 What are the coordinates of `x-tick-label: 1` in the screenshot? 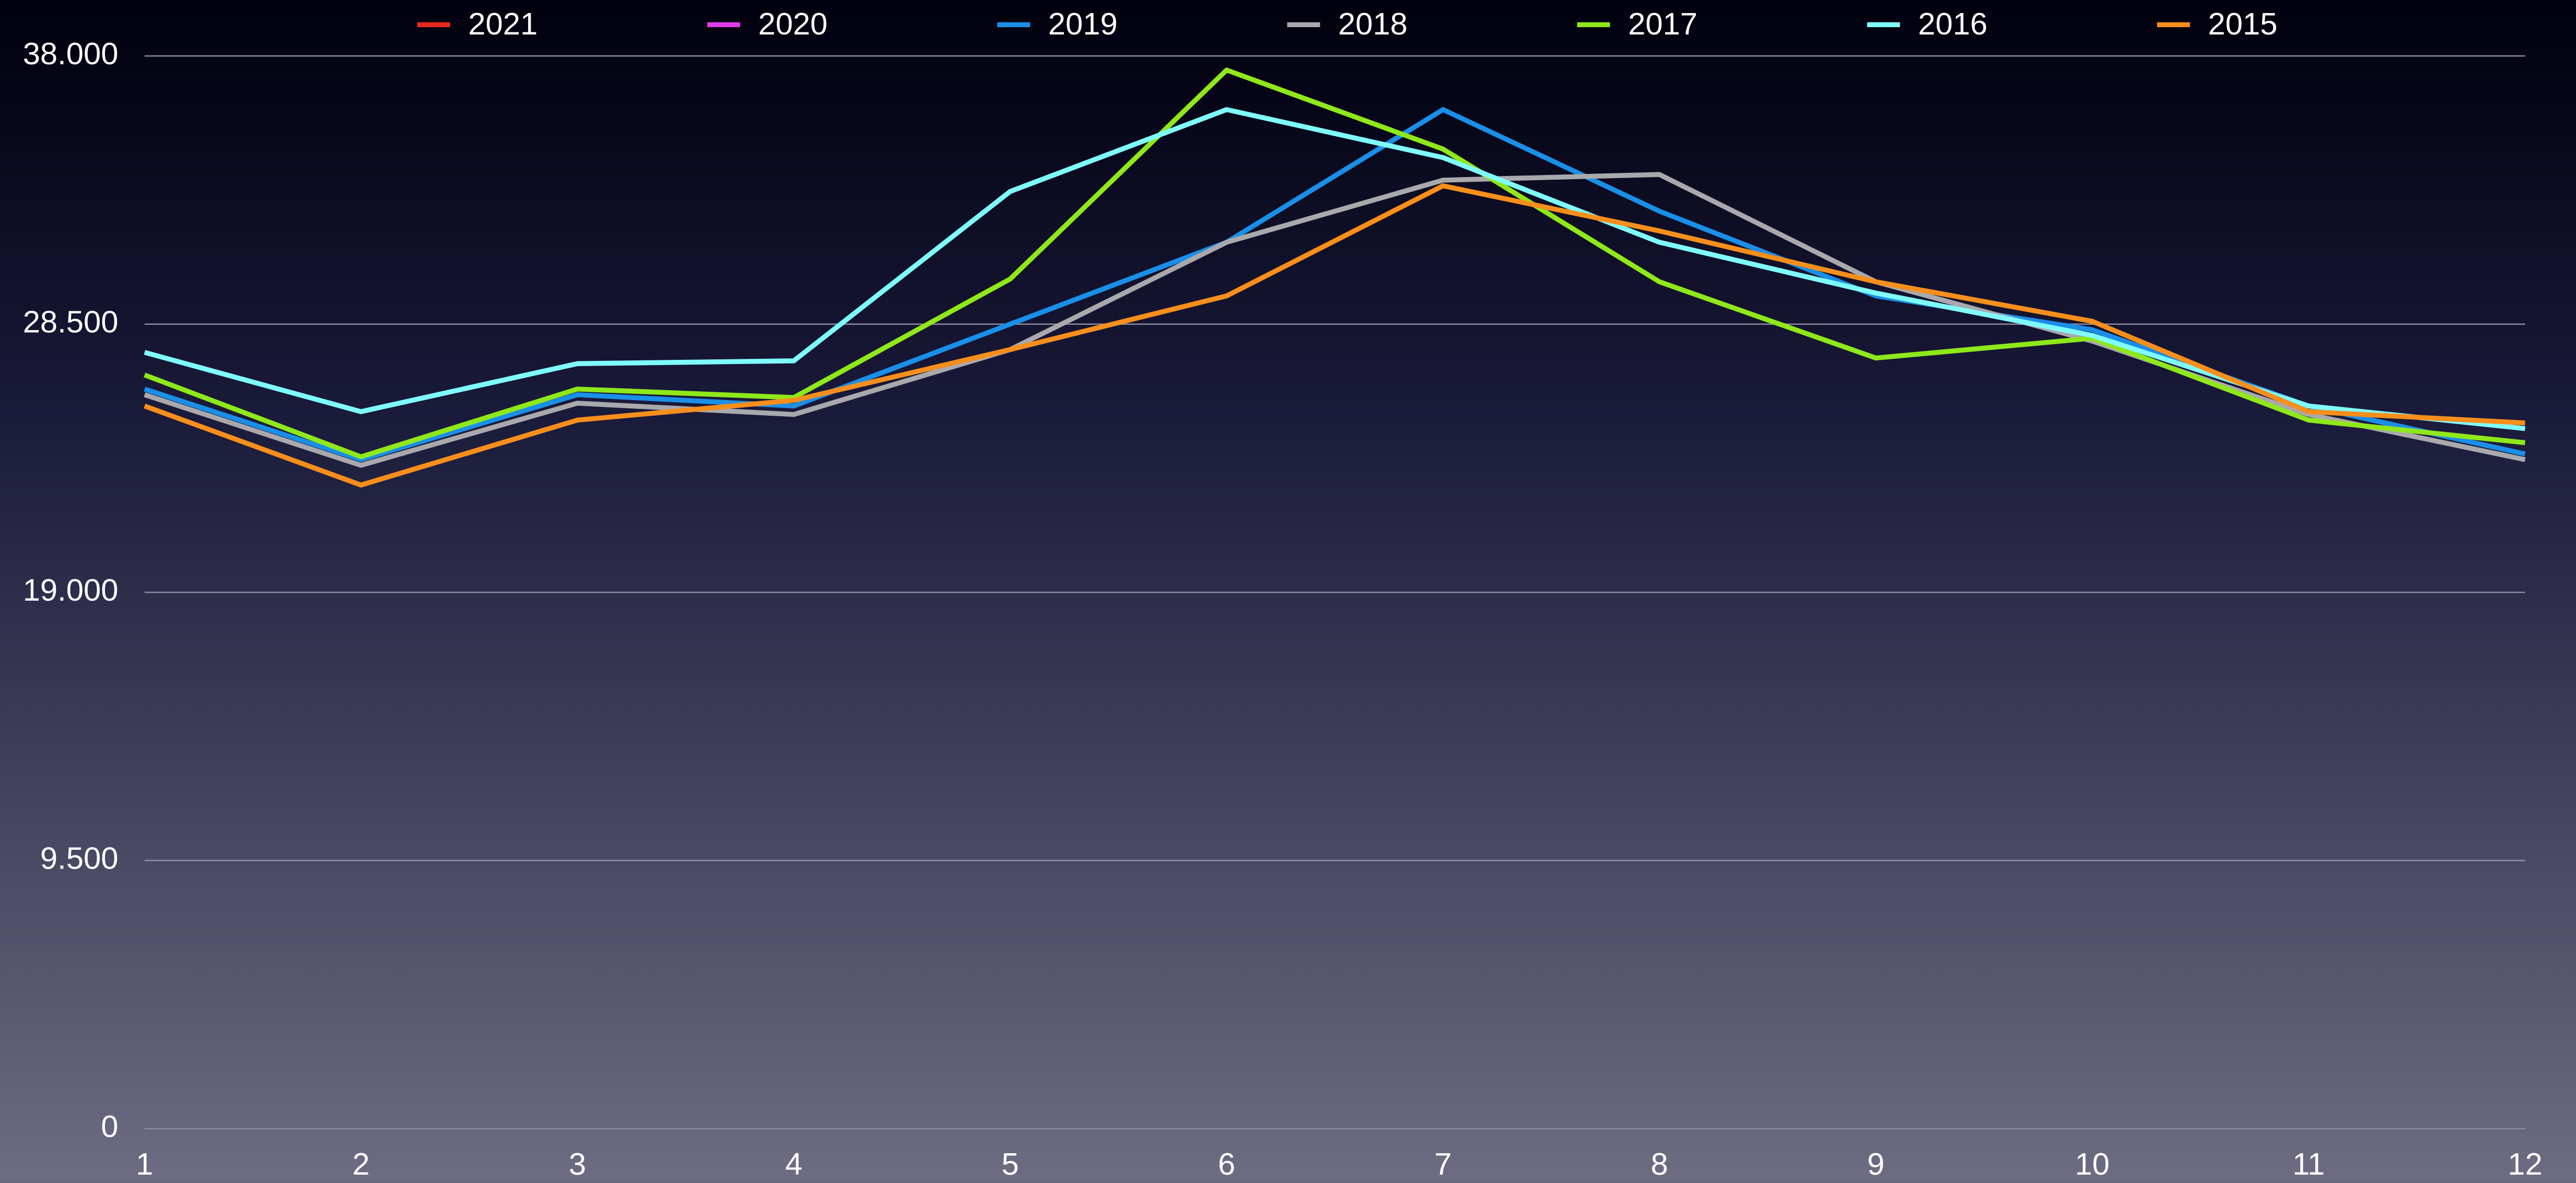 It's located at (144, 1163).